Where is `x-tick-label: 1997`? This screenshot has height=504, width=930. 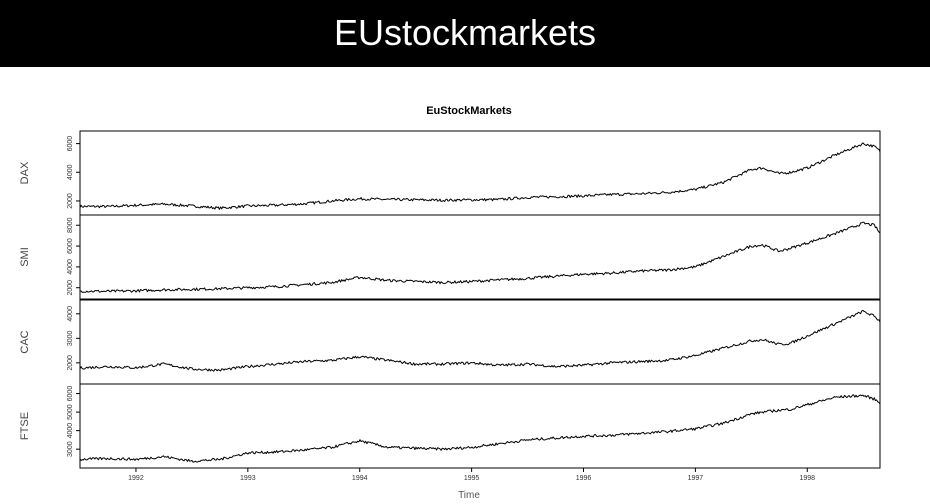 x-tick-label: 1997 is located at coordinates (696, 478).